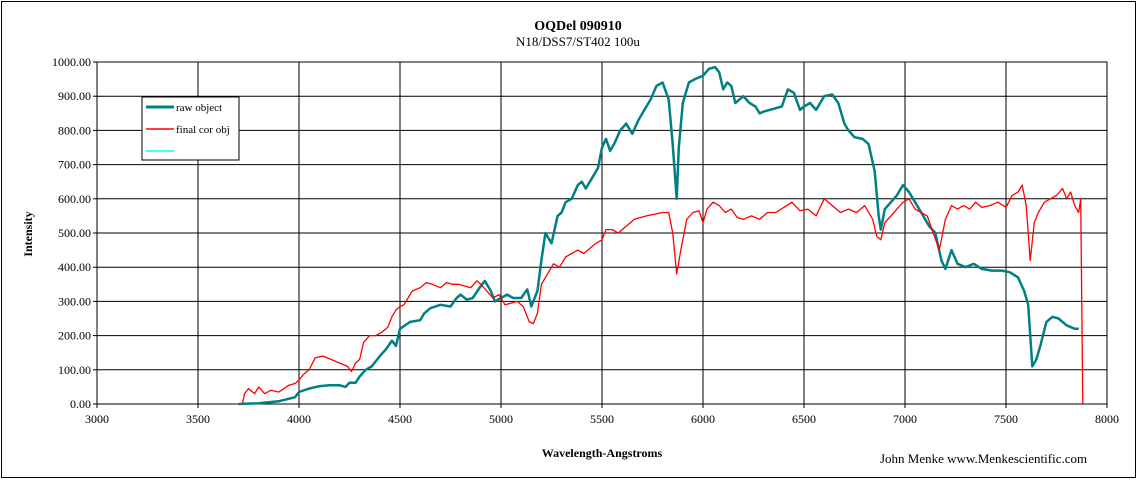  Describe the element at coordinates (71, 62) in the screenshot. I see `y-tick-label: 1000.00` at that location.